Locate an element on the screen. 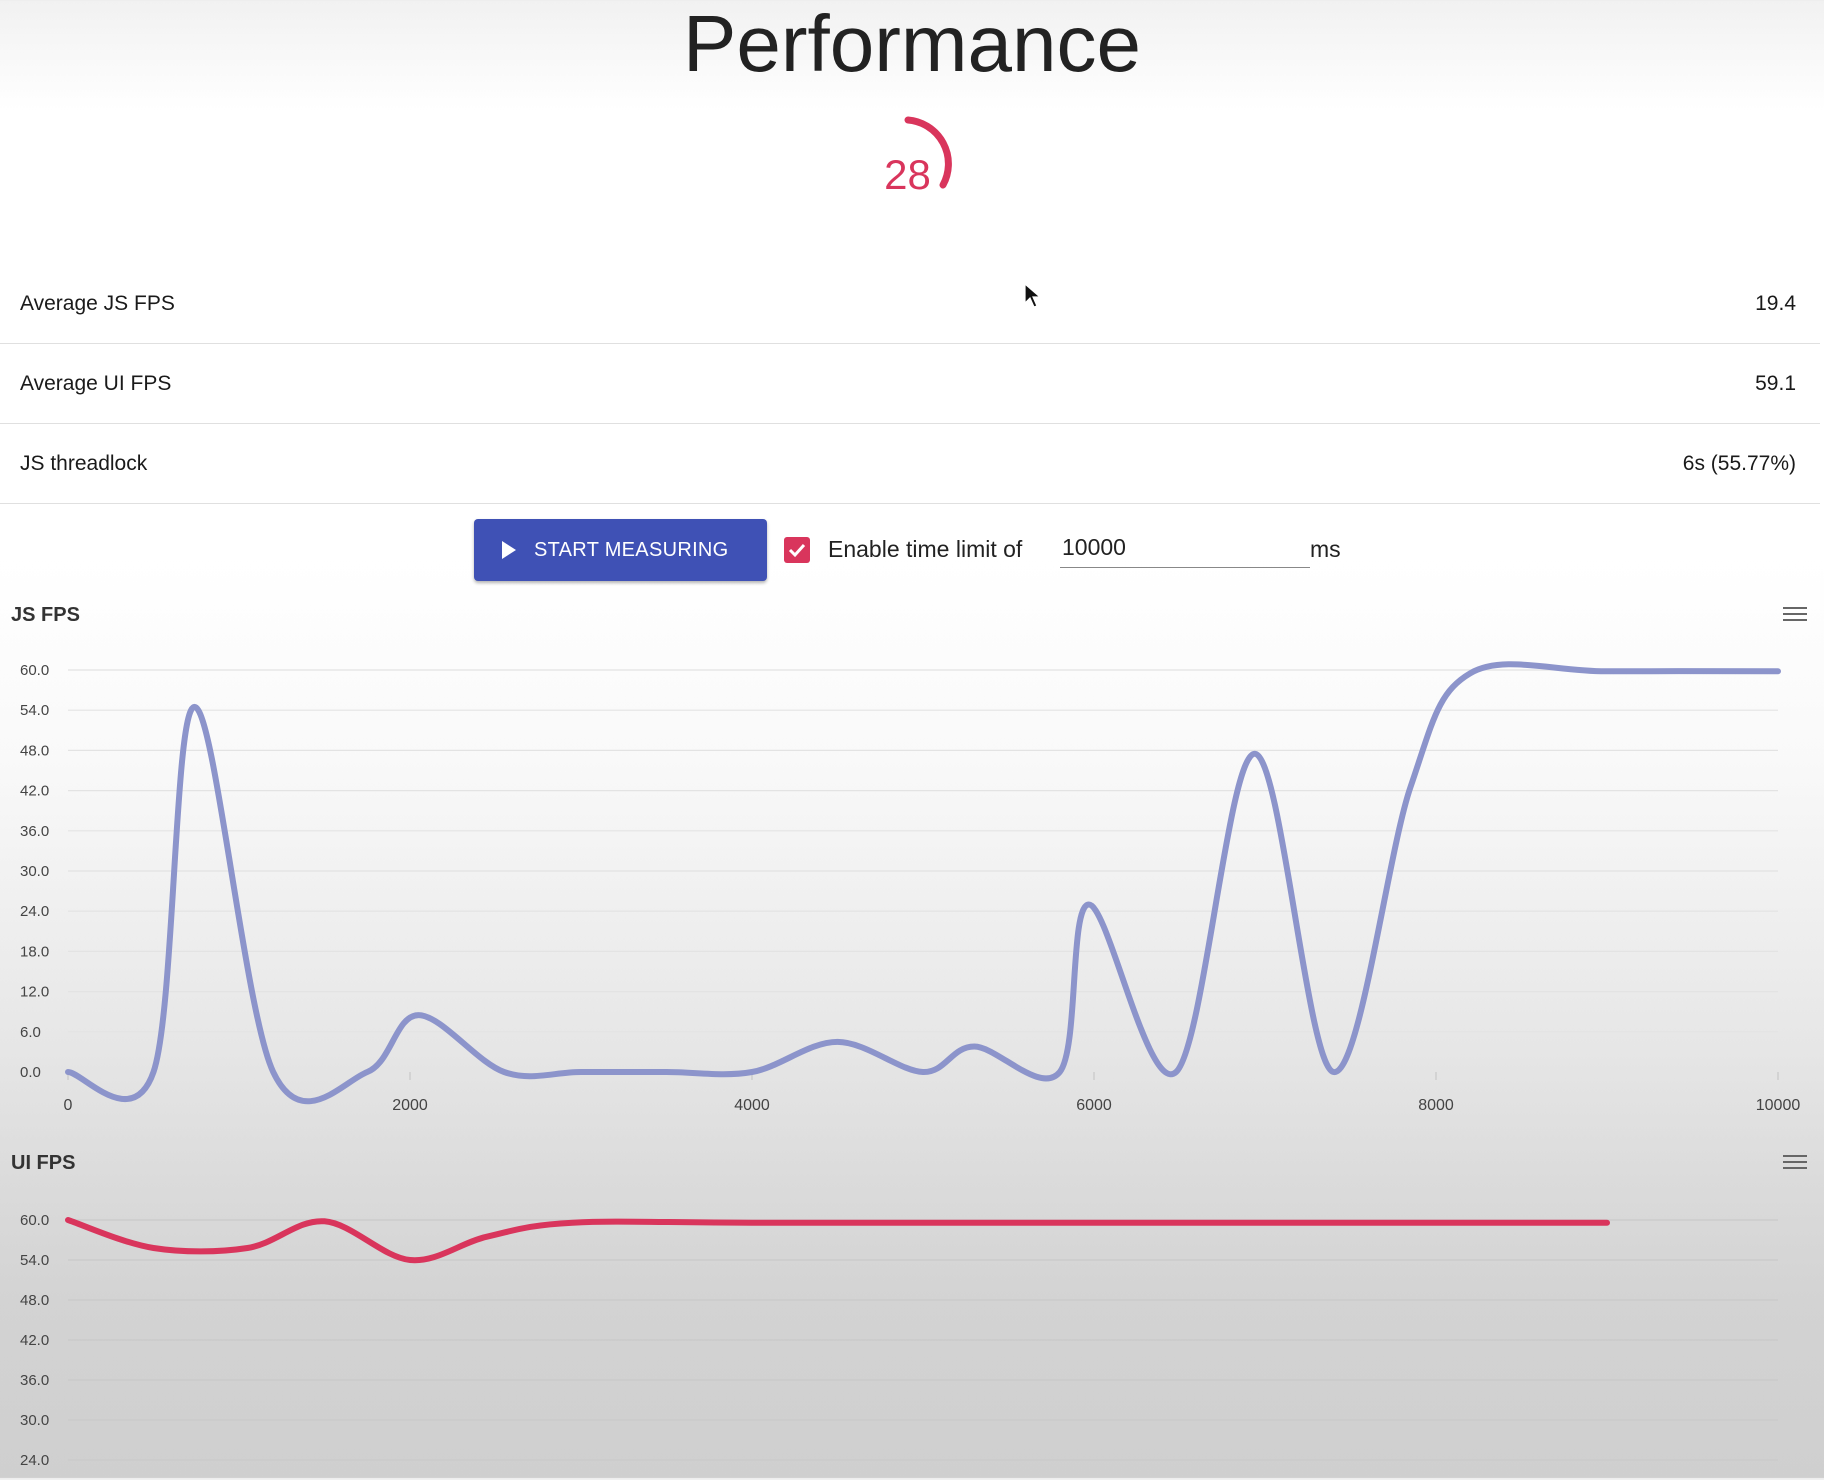 The width and height of the screenshot is (1824, 1480). stat-label: Average JS FPS is located at coordinates (97, 303).